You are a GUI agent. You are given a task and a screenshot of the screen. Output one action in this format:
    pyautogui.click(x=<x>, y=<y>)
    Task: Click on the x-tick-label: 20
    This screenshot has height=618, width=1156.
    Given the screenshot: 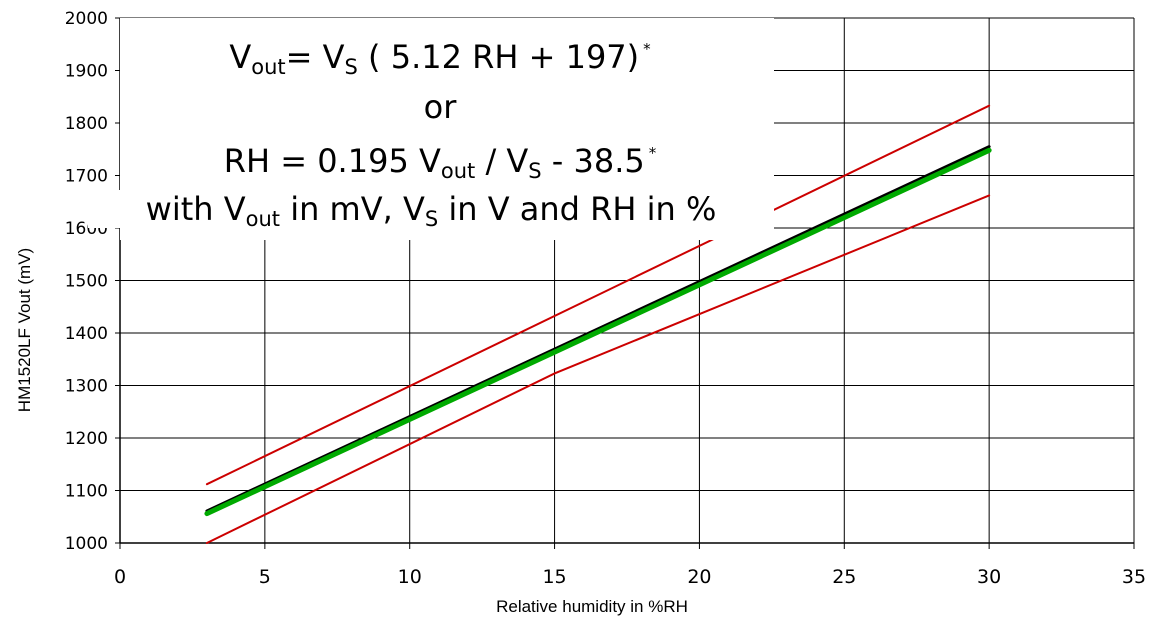 What is the action you would take?
    pyautogui.click(x=699, y=577)
    